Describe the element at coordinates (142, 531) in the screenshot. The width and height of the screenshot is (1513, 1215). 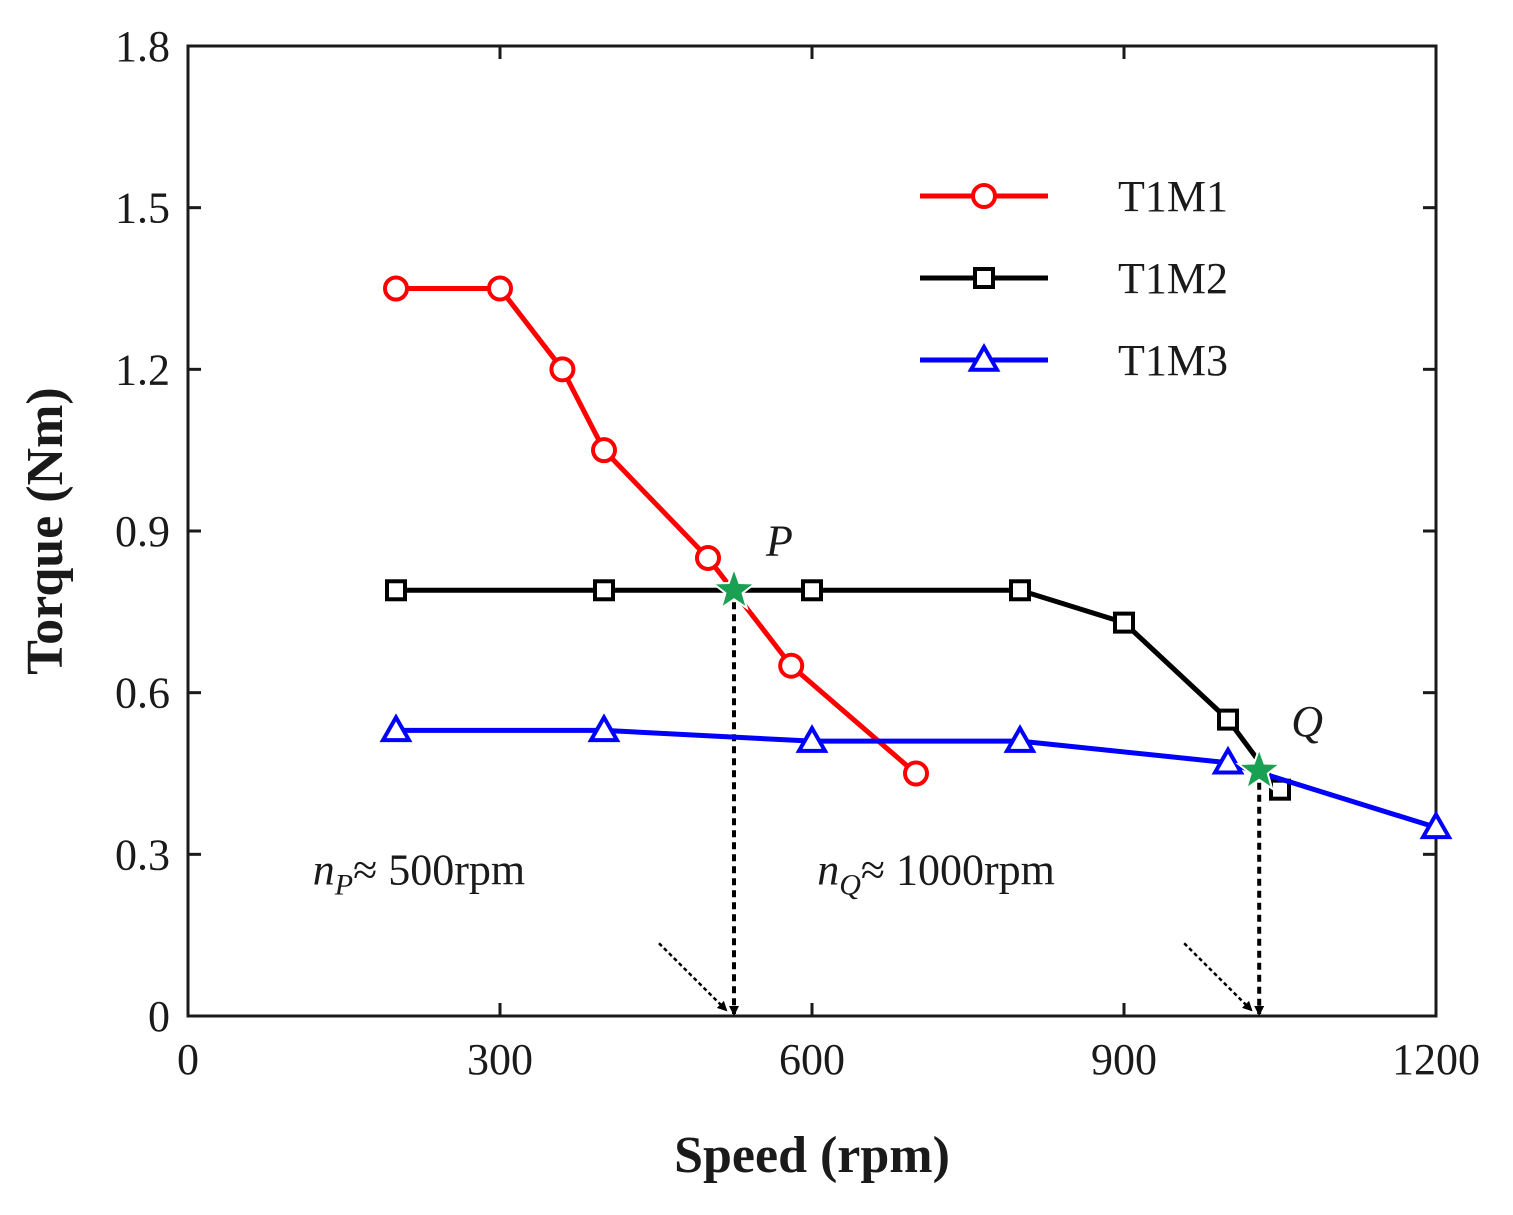
I see `y-tick-label: 0.9` at that location.